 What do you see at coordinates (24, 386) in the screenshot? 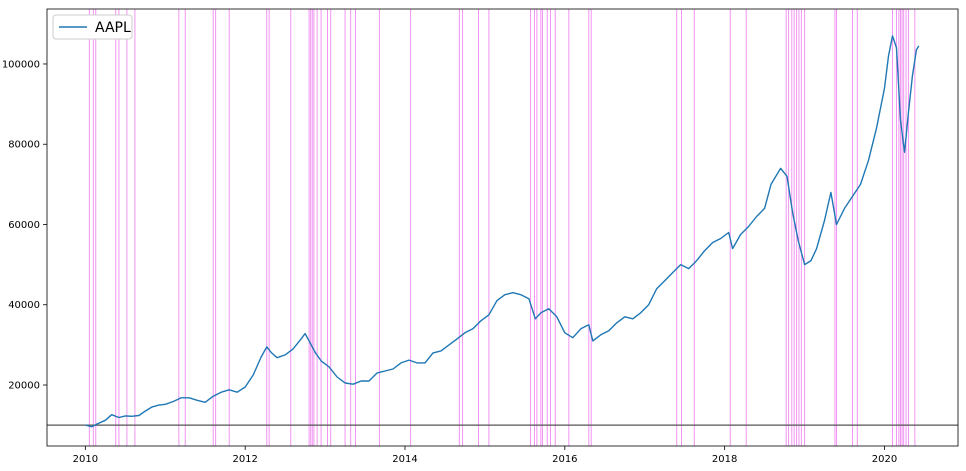
I see `y-tick-label: 20000` at bounding box center [24, 386].